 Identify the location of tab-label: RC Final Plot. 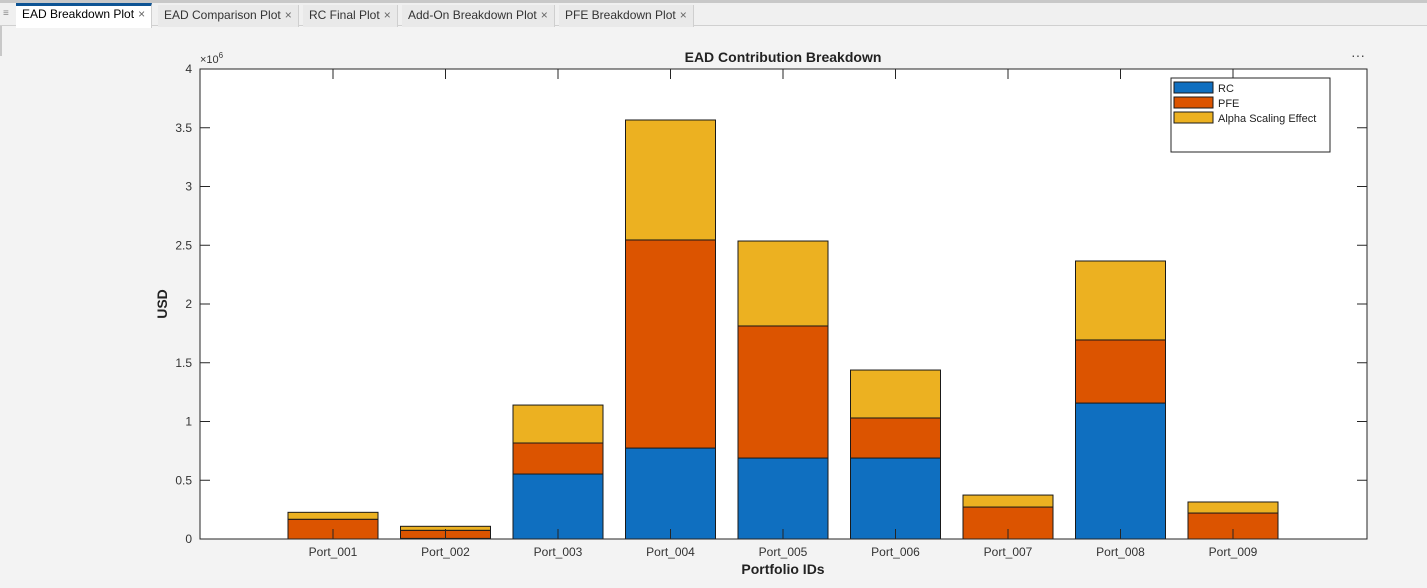
(344, 15).